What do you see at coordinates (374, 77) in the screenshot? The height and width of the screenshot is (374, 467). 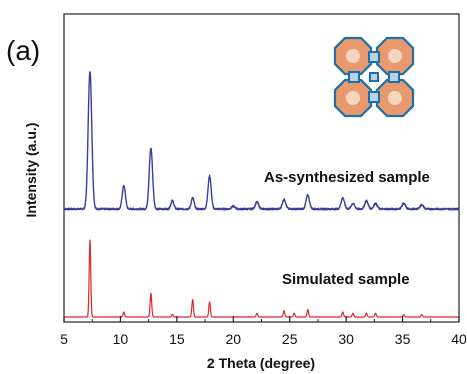 I see `framework-structure-inset` at bounding box center [374, 77].